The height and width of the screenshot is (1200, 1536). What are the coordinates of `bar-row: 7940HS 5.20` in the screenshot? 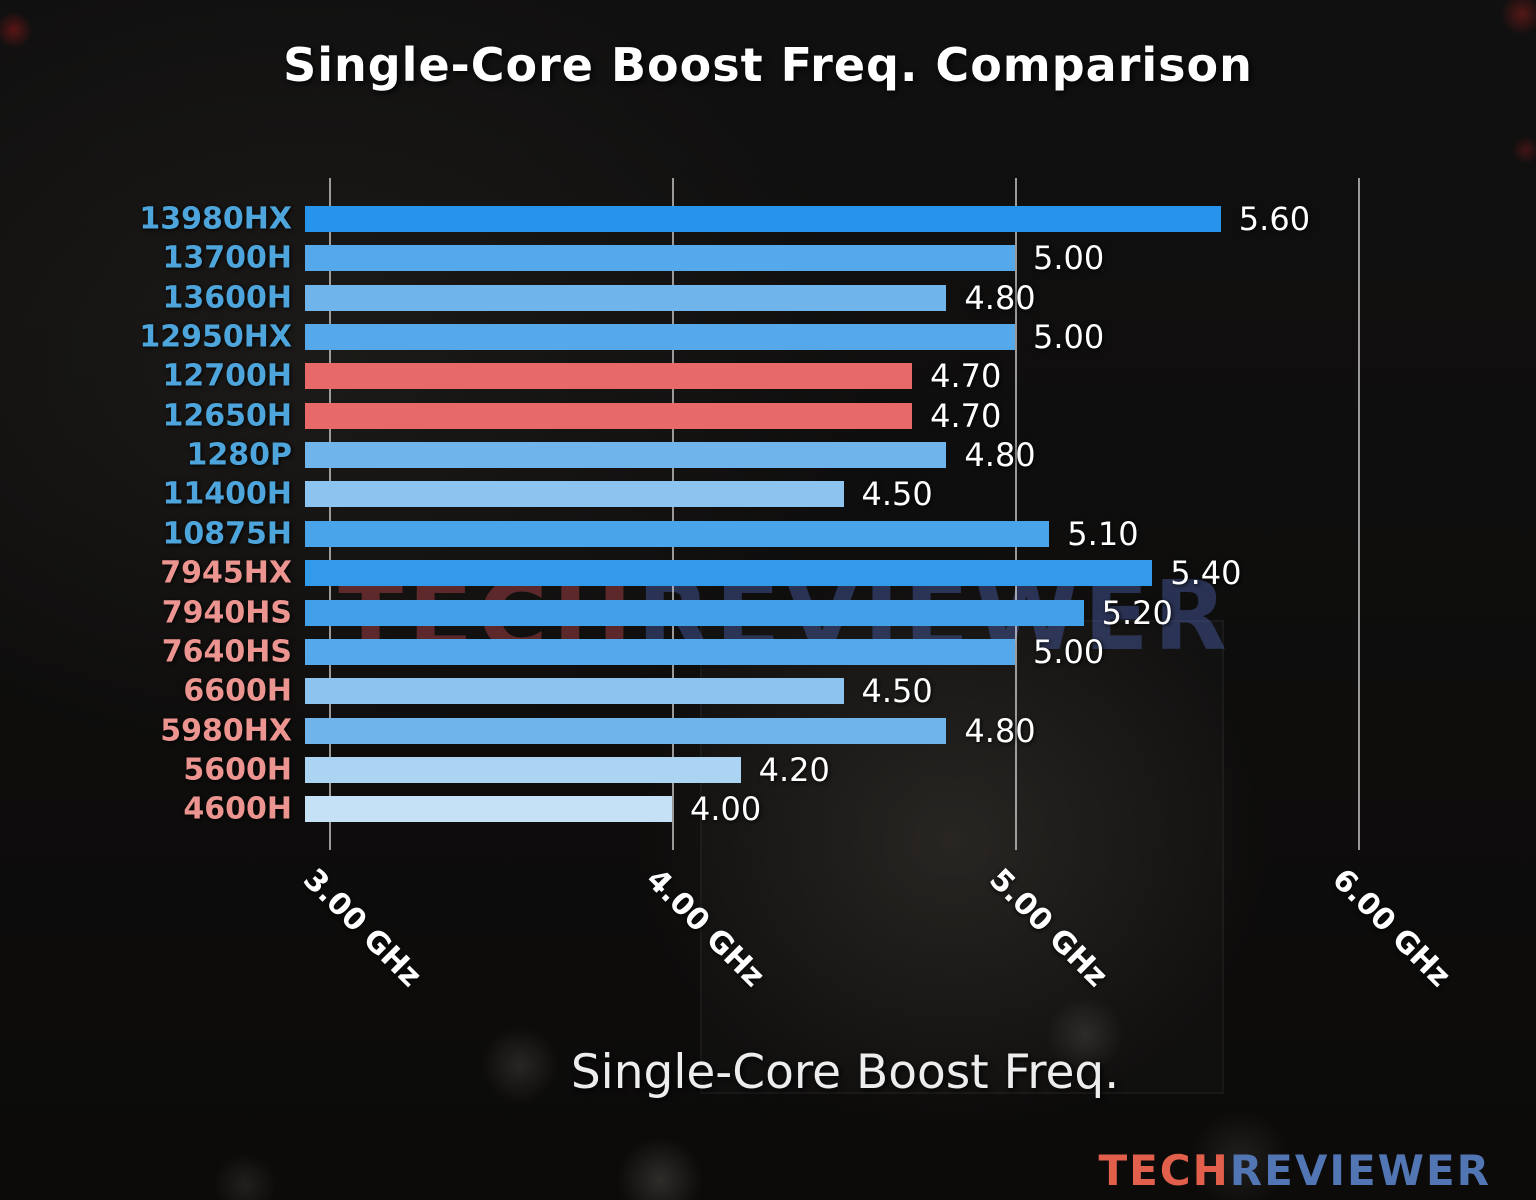 It's located at (789, 613).